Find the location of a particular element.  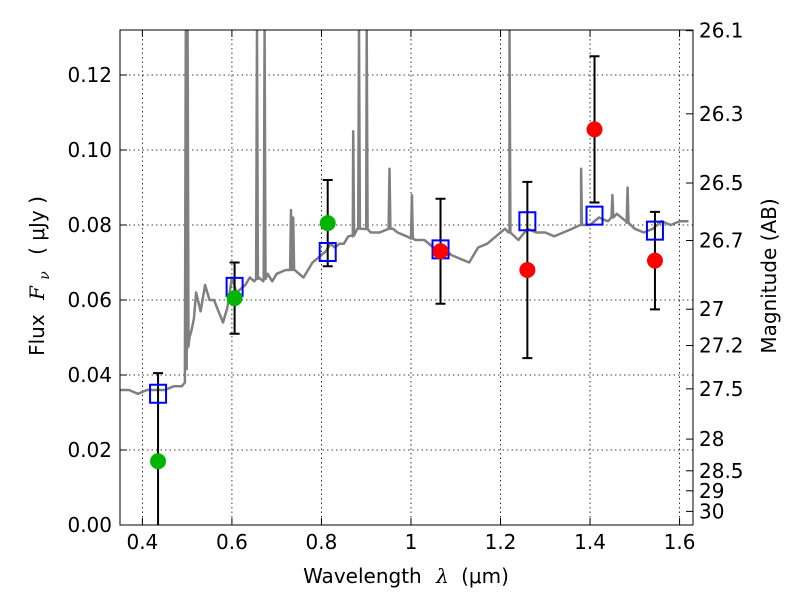

y-right-tick-label: 26.5 is located at coordinates (721, 183).